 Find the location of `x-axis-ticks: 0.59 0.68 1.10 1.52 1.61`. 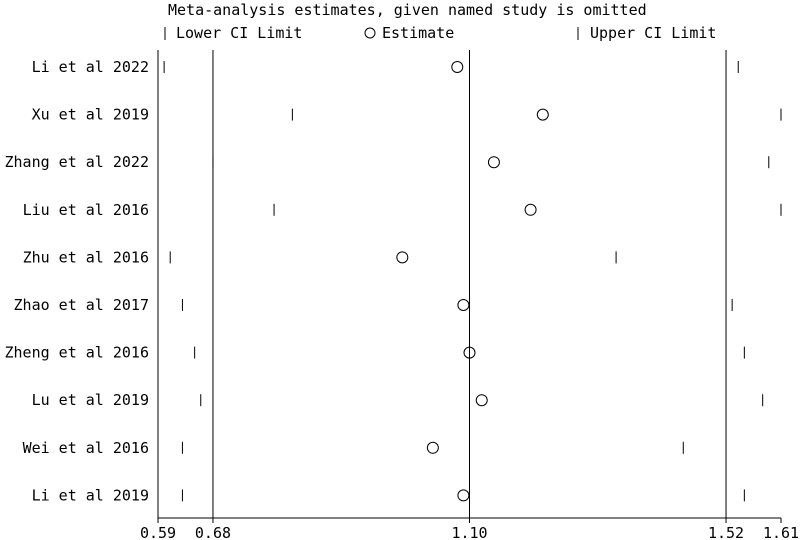

x-axis-ticks: 0.59 0.68 1.10 1.52 1.61 is located at coordinates (469, 529).